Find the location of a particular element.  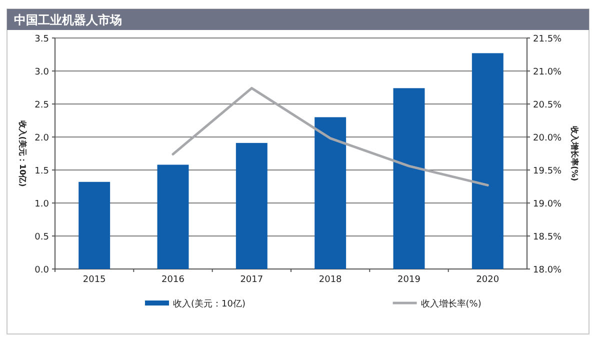

y-tick-label: 0.0 is located at coordinates (42, 271).